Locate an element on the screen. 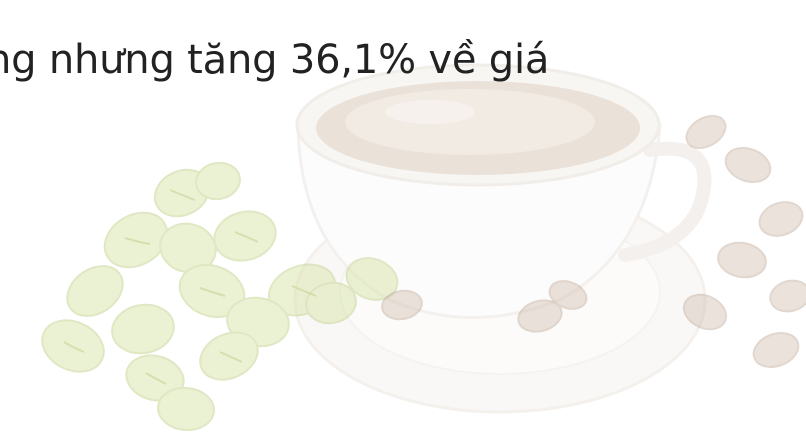  slide-headline: ng nhưng tăng 36,1% về giá is located at coordinates (275, 60).